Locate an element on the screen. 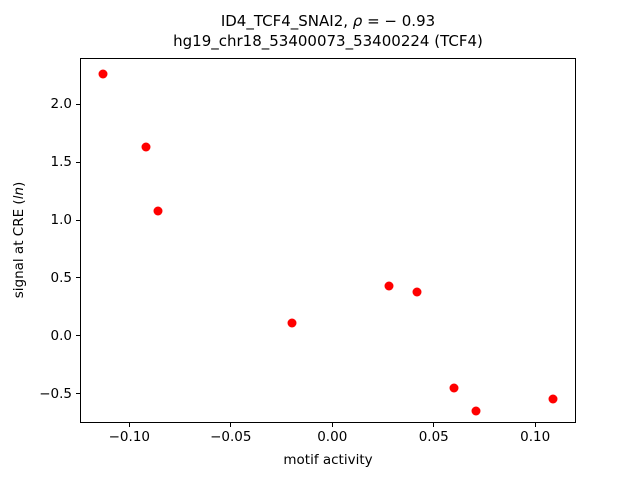 The height and width of the screenshot is (480, 640). y-tick-label: −0.5 is located at coordinates (55, 393).